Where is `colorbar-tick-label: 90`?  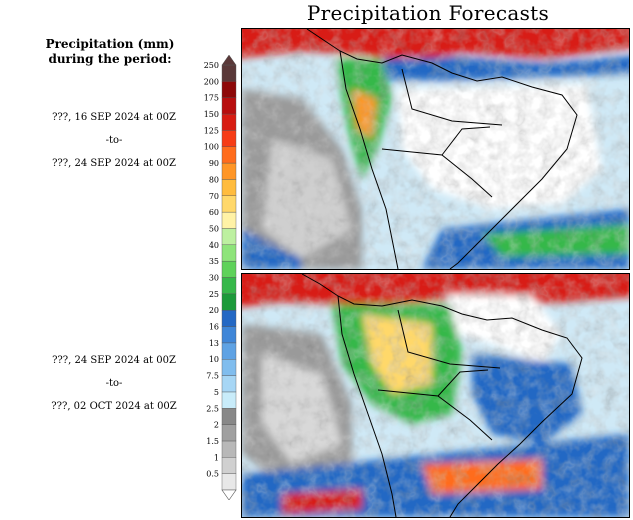
colorbar-tick-label: 90 is located at coordinates (214, 163).